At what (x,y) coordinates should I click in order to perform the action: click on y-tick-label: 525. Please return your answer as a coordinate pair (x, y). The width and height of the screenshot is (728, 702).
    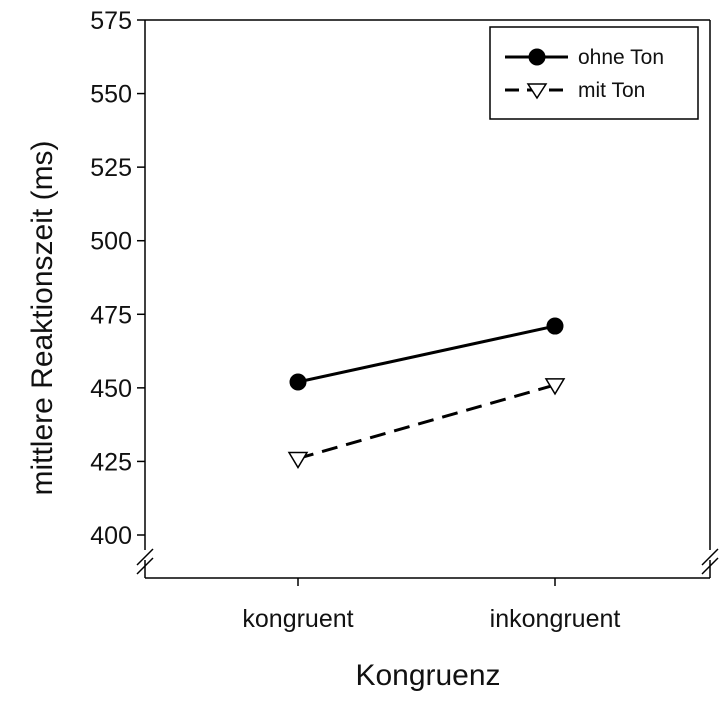
    Looking at the image, I should click on (111, 168).